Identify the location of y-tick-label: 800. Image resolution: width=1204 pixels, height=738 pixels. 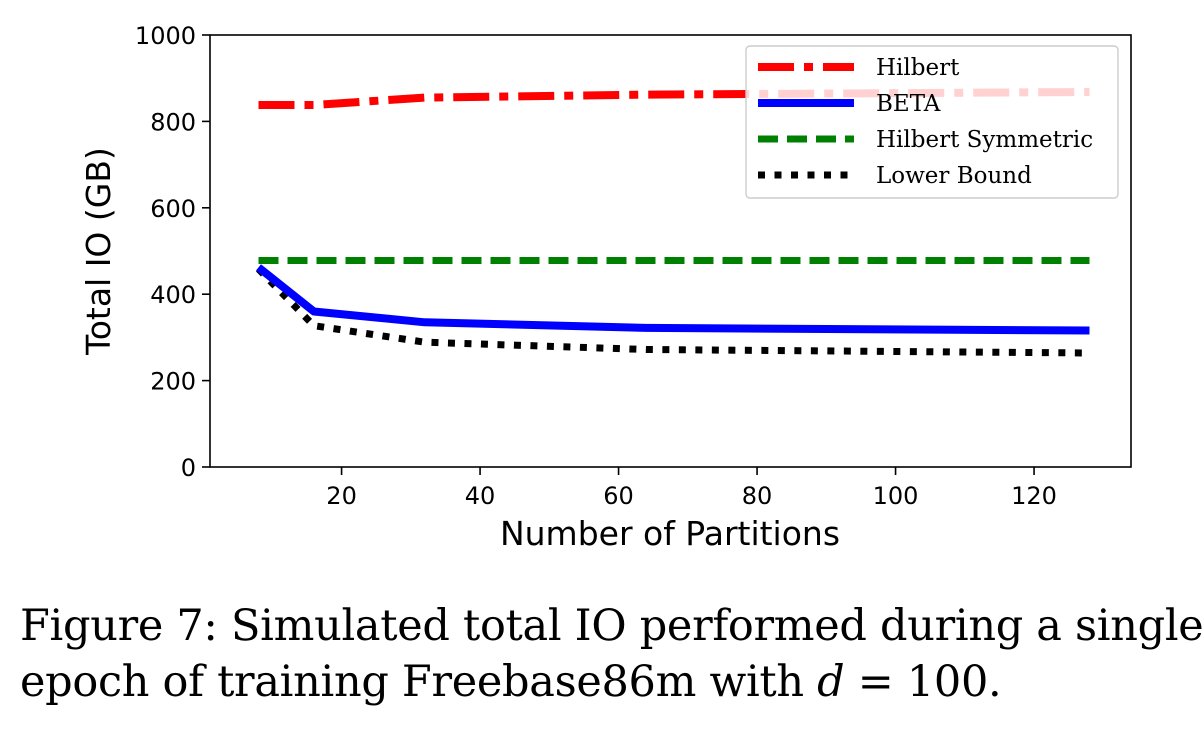
(173, 122).